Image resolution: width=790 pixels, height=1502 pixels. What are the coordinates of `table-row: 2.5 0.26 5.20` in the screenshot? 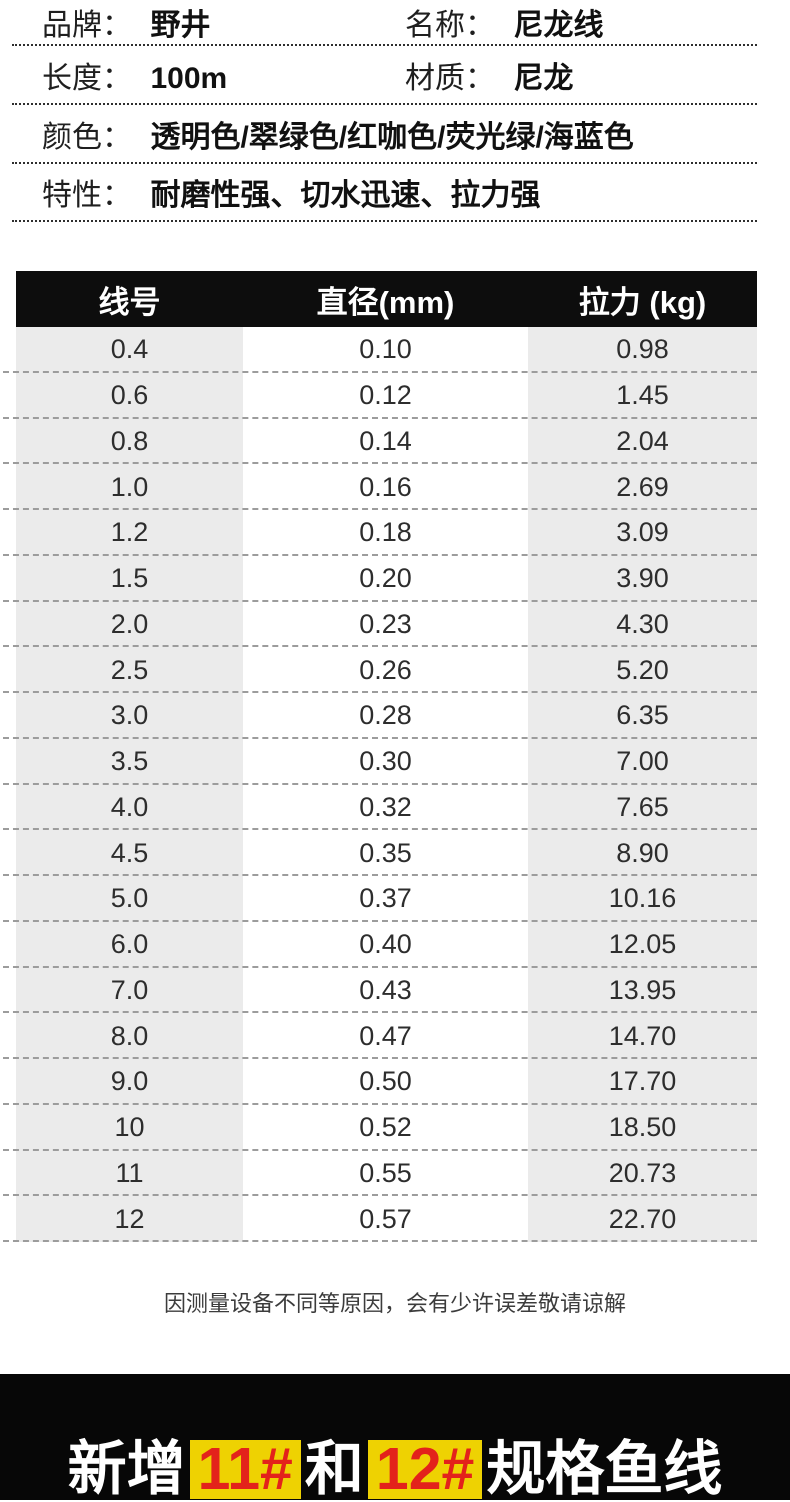 It's located at (380, 670).